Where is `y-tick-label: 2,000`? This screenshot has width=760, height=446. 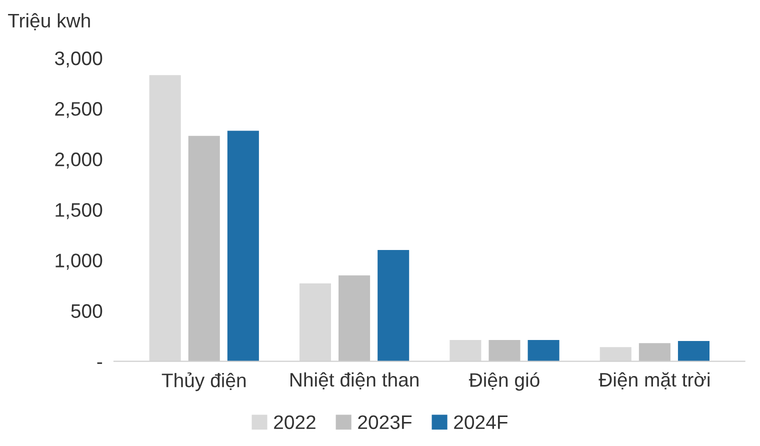 y-tick-label: 2,000 is located at coordinates (78, 160).